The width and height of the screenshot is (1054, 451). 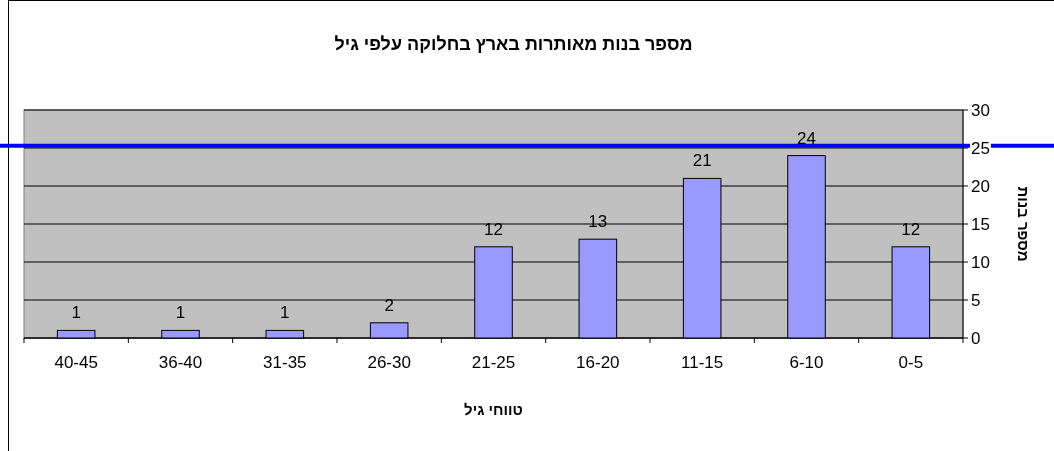 What do you see at coordinates (598, 222) in the screenshot?
I see `data-label: 13` at bounding box center [598, 222].